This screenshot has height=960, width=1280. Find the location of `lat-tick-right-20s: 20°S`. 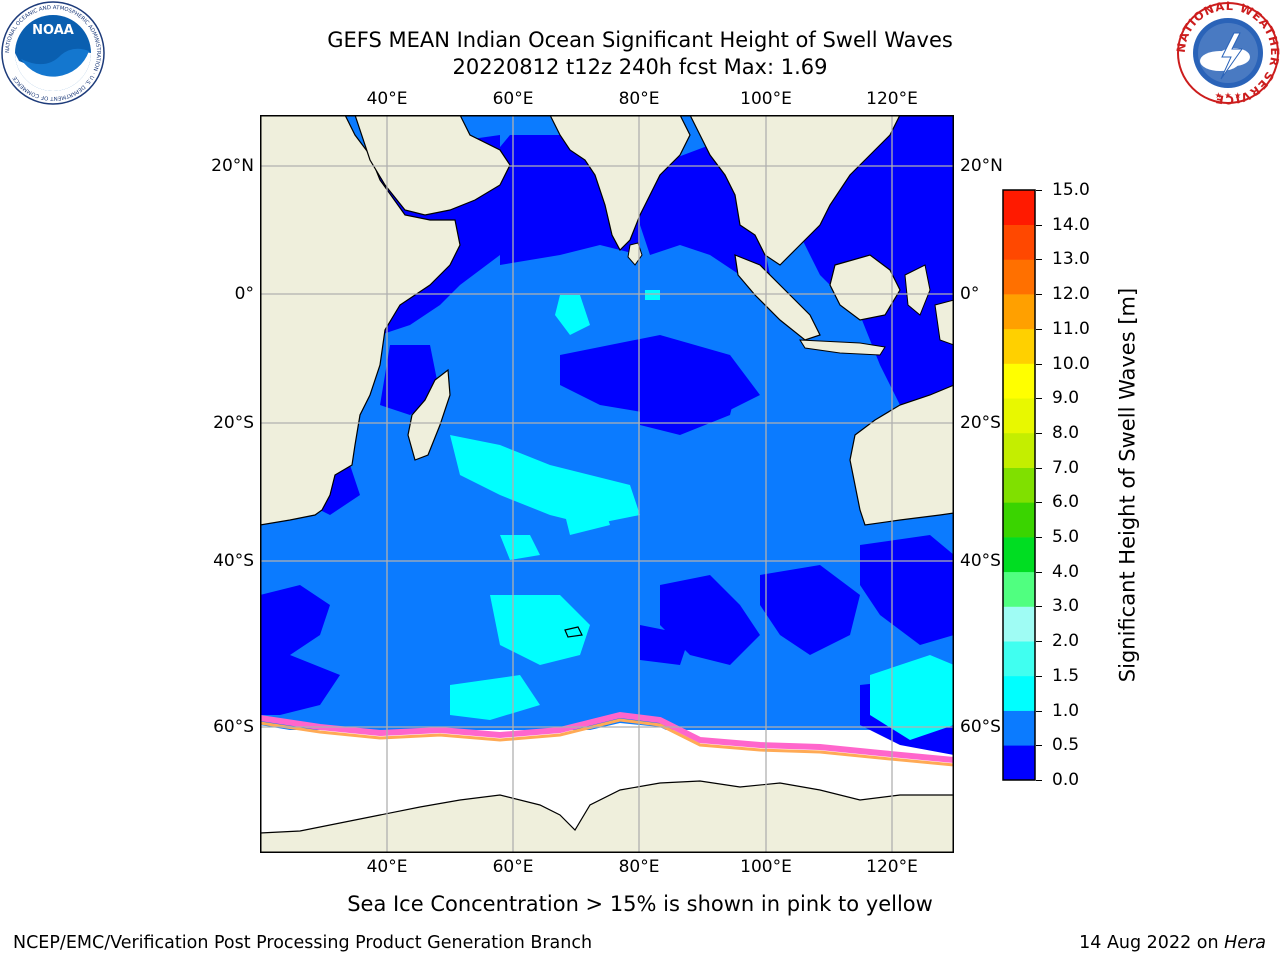

lat-tick-right-20s: 20°S is located at coordinates (980, 423).